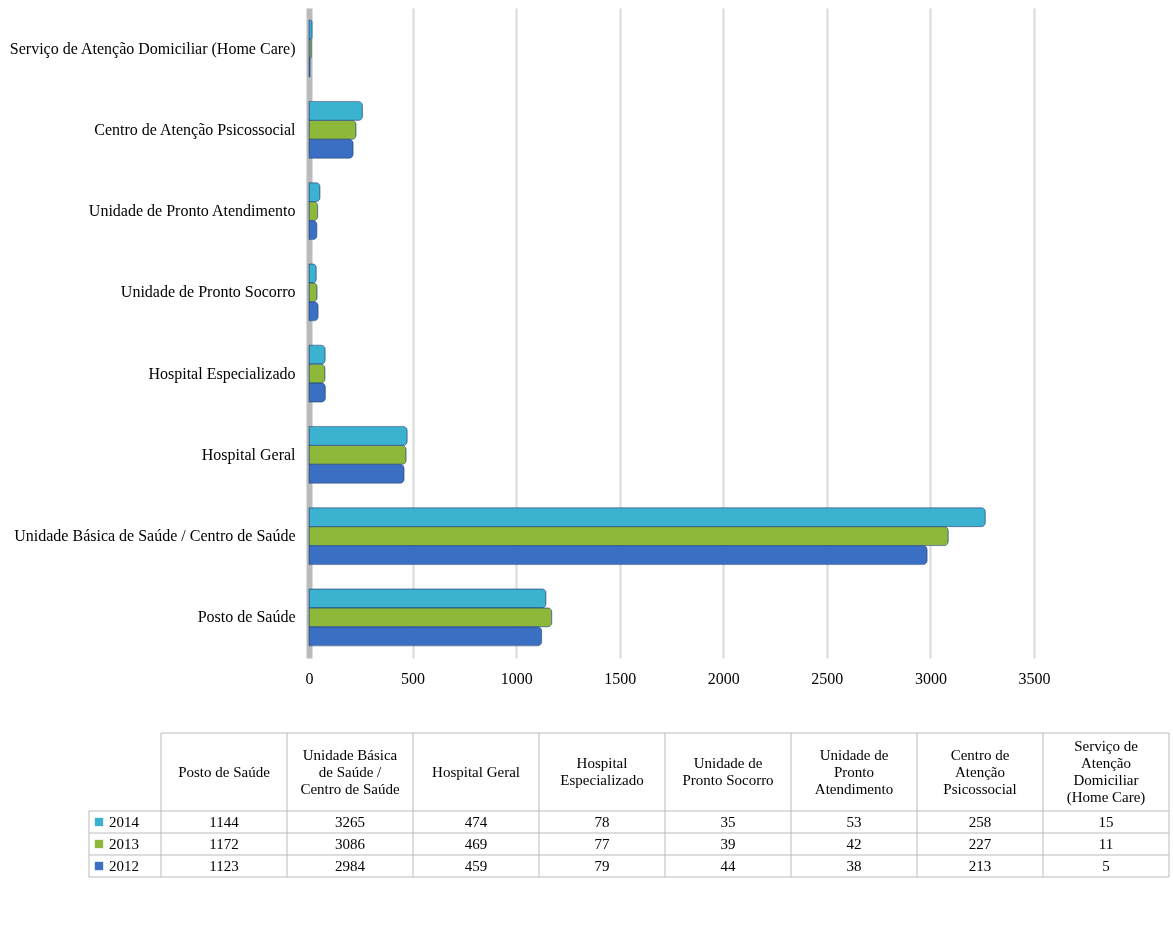 Image resolution: width=1173 pixels, height=931 pixels. What do you see at coordinates (602, 844) in the screenshot?
I see `data-label: 77` at bounding box center [602, 844].